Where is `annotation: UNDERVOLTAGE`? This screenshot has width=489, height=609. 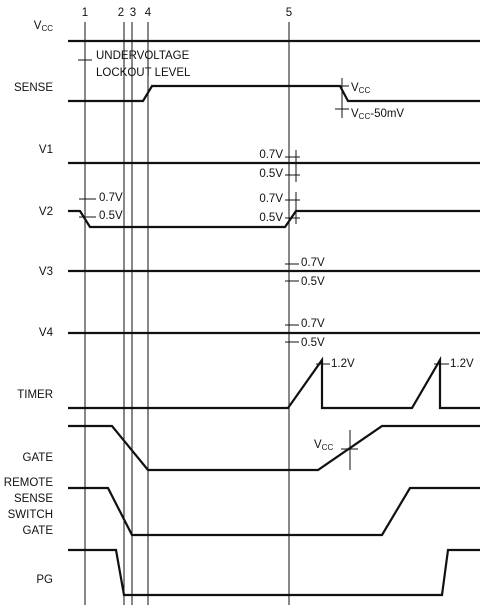 annotation: UNDERVOLTAGE is located at coordinates (143, 56).